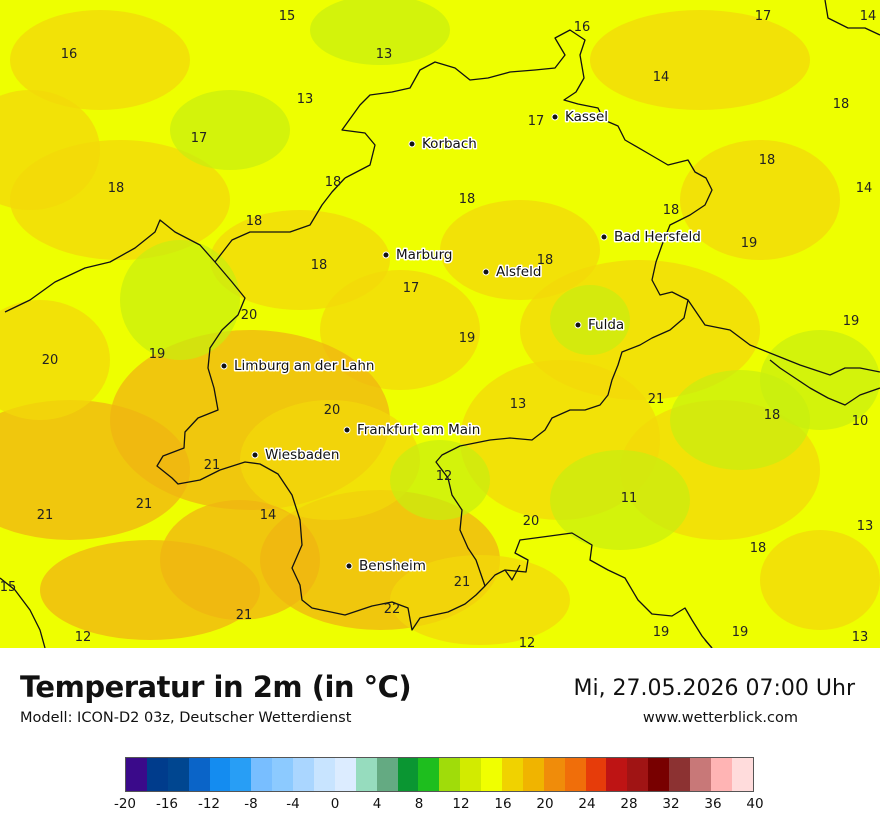  I want to click on legend-tick-label: -20, so click(125, 804).